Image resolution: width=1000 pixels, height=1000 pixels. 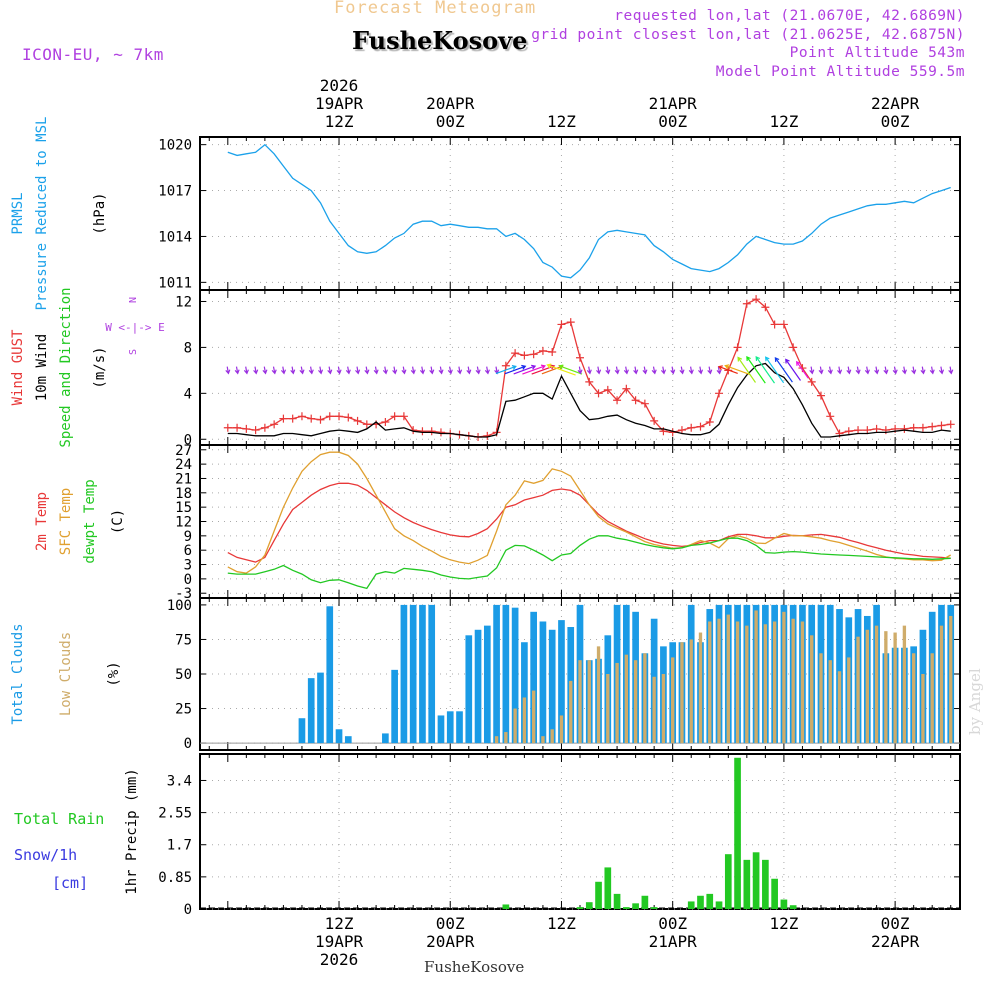 What do you see at coordinates (175, 237) in the screenshot?
I see `y-tick-label: 1014` at bounding box center [175, 237].